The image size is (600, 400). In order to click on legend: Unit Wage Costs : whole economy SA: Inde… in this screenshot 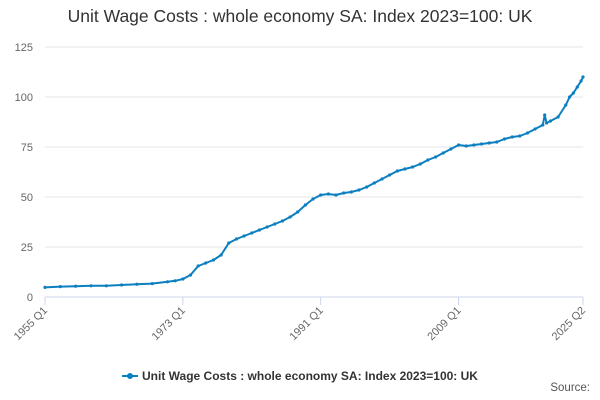, I will do `click(300, 374)`.